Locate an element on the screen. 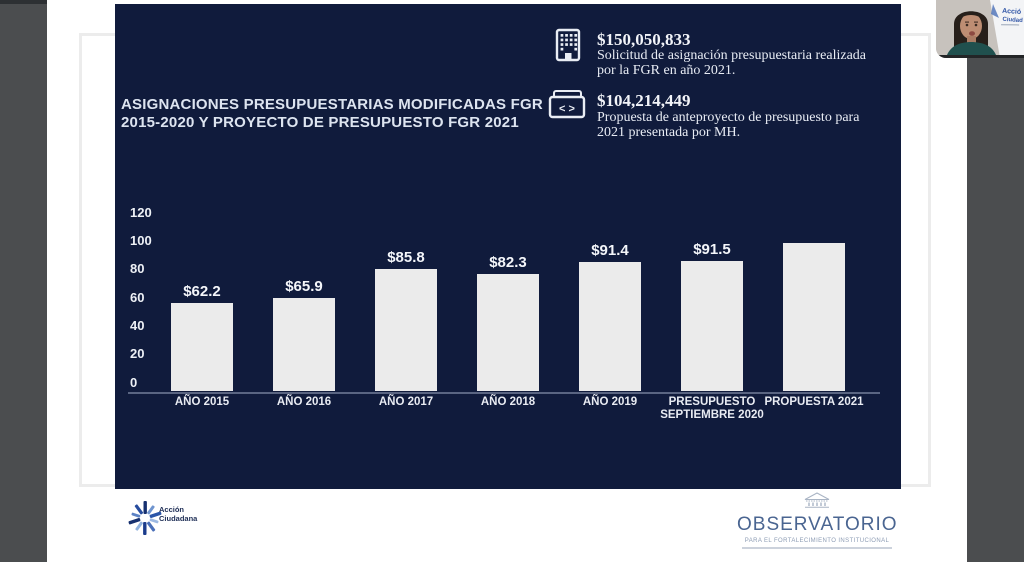 The height and width of the screenshot is (562, 1024). bar-value-label: $85.8 is located at coordinates (406, 258).